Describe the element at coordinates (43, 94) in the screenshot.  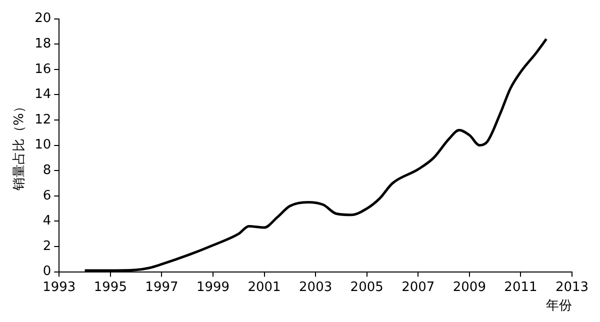
I see `y-tick-label: 14` at that location.